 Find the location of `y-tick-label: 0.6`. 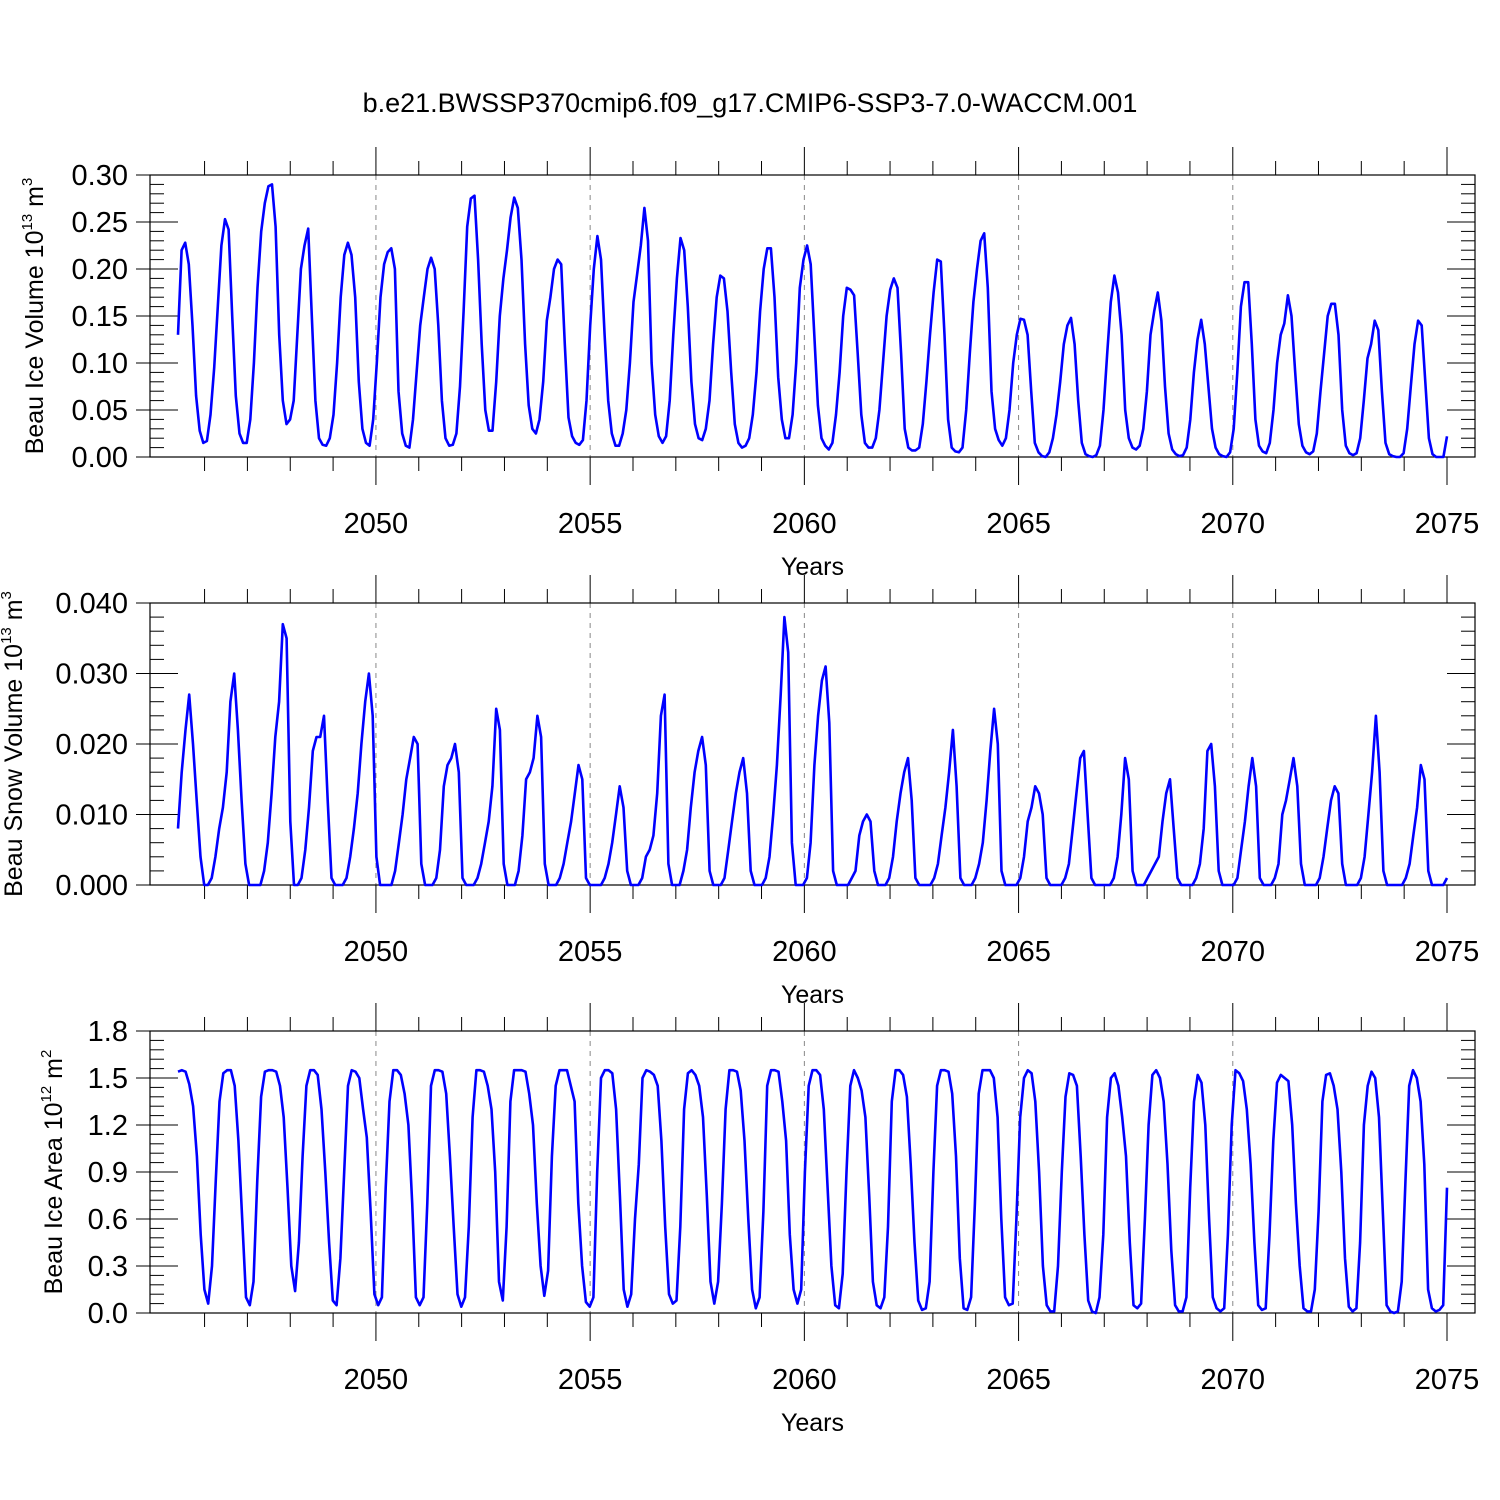

y-tick-label: 0.6 is located at coordinates (108, 1220).